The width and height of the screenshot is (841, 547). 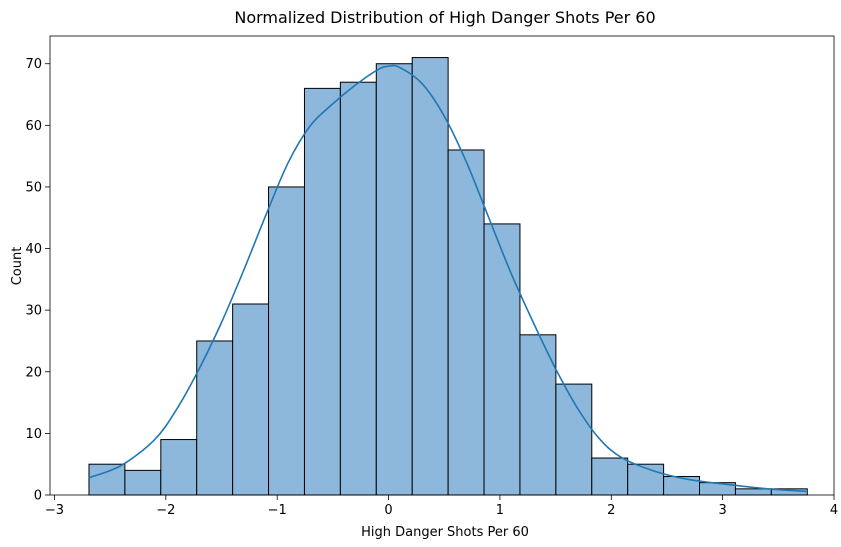 I want to click on y-axis-ticks: 0 10 20 30 40 50 60 70, so click(x=37, y=280).